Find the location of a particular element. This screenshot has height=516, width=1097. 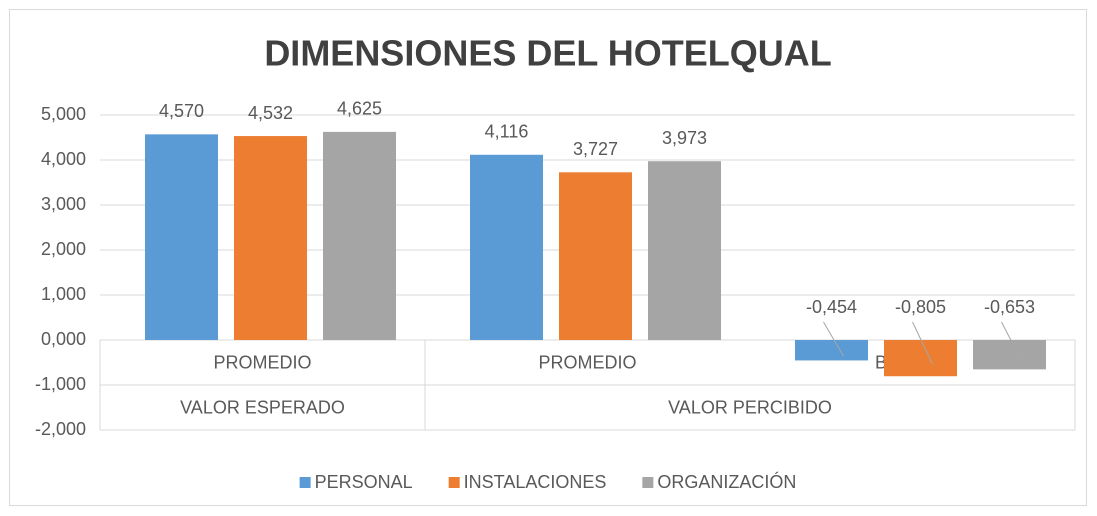

y-tick-label: -1,000 is located at coordinates (60, 384).